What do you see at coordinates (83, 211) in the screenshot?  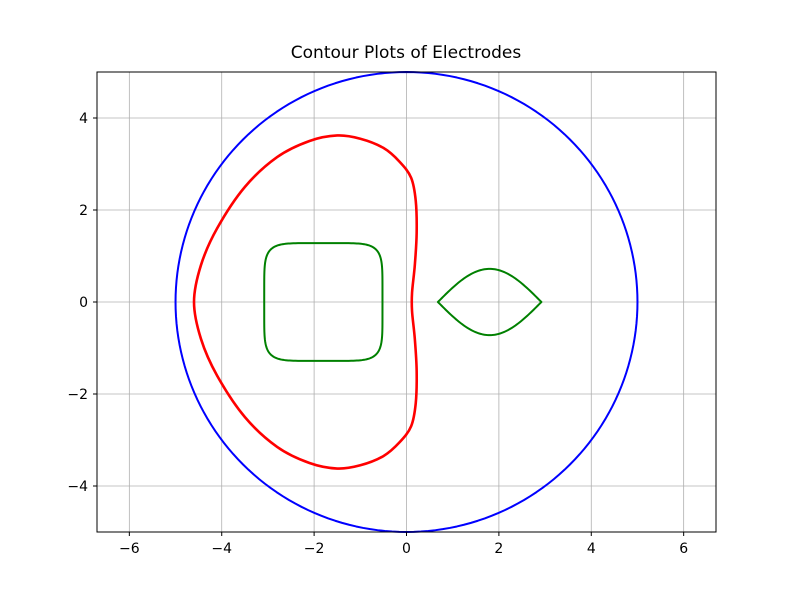 I see `y-tick-label: 2` at bounding box center [83, 211].